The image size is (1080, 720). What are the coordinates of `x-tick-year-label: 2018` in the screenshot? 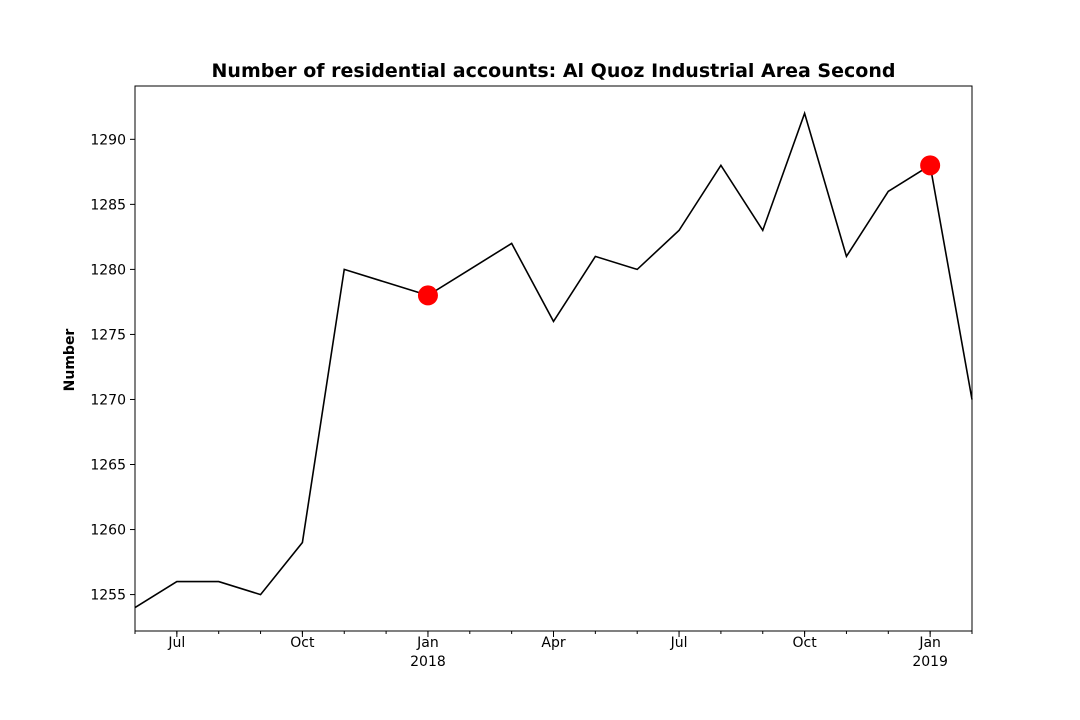 It's located at (428, 662).